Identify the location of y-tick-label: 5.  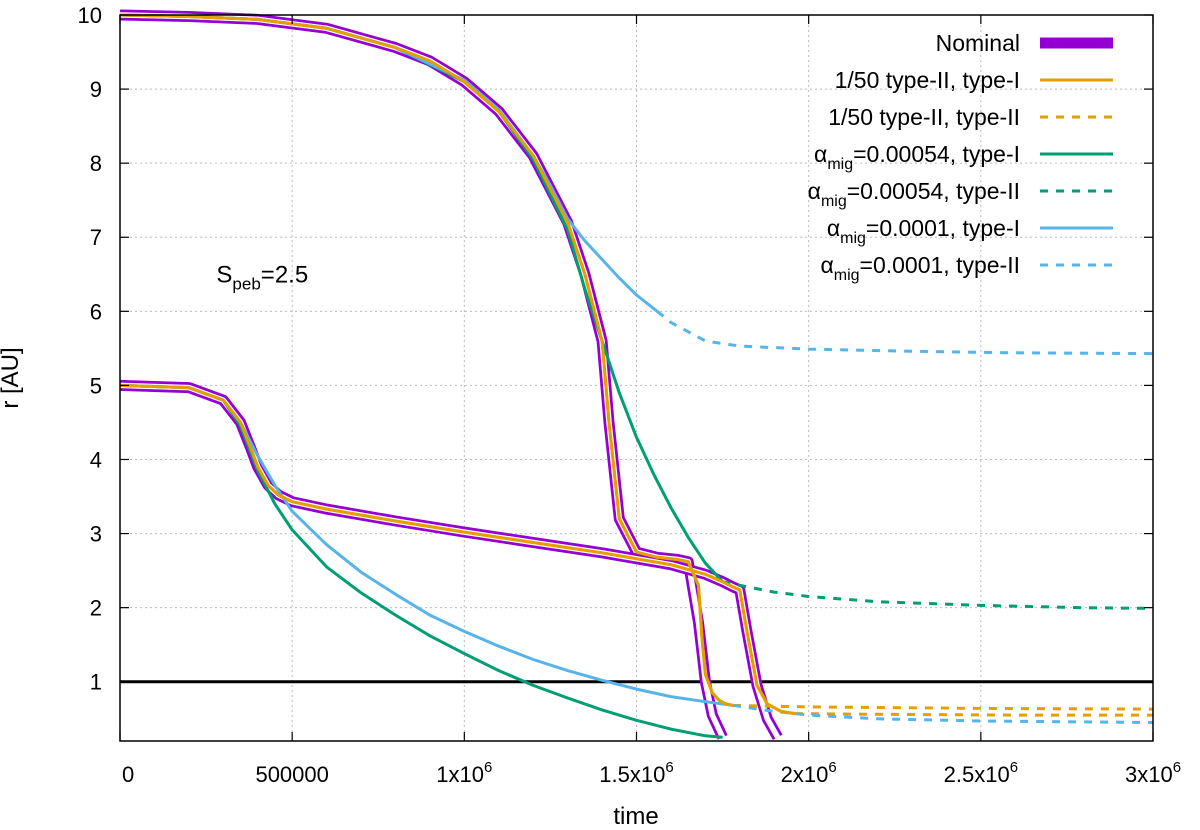
(96, 385).